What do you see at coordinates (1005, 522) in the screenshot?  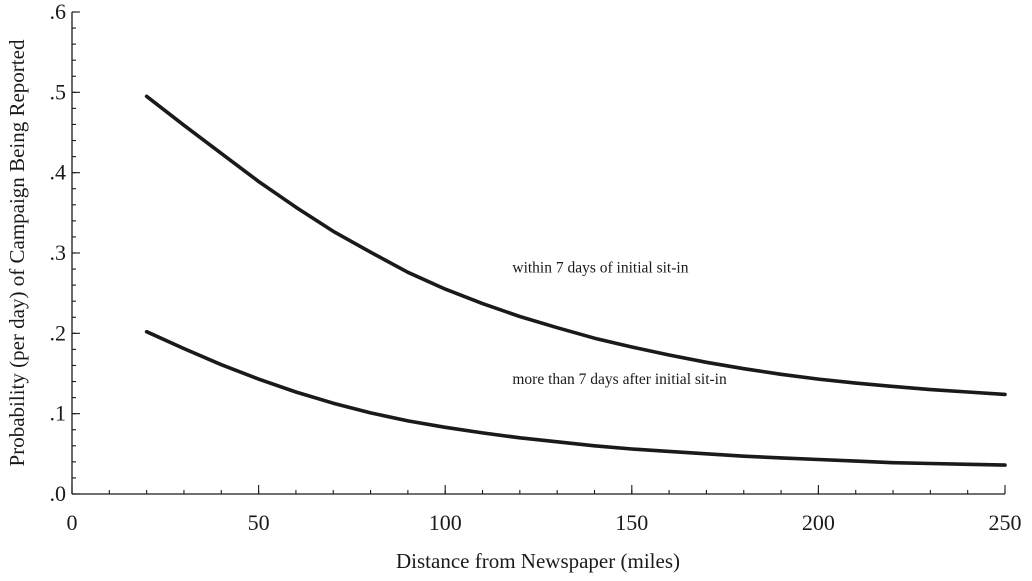 I see `x-tick-label: 250` at bounding box center [1005, 522].